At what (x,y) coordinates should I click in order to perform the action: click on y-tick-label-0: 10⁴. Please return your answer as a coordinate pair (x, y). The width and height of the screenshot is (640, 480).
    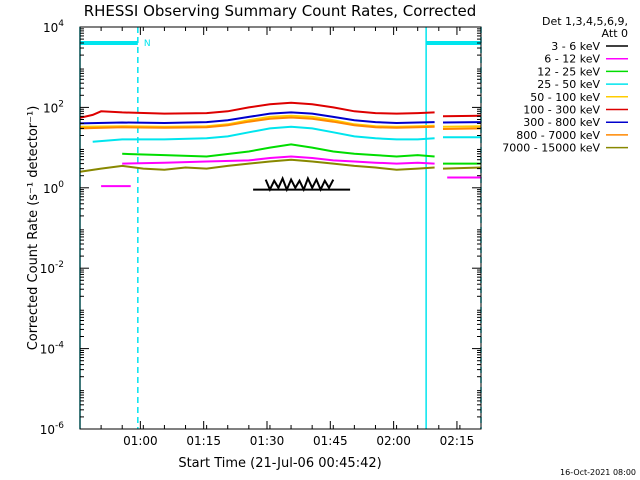
    Looking at the image, I should click on (53, 27).